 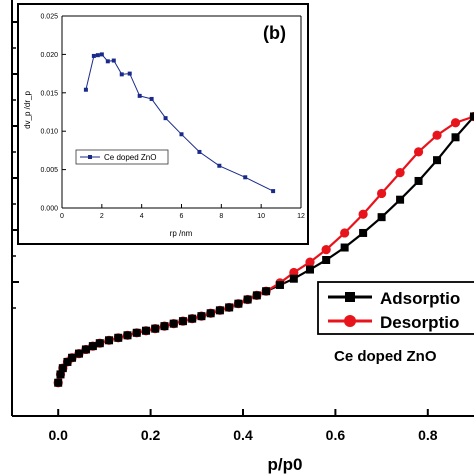 I want to click on inset-legend: Ce doped ZnO, so click(x=122, y=157).